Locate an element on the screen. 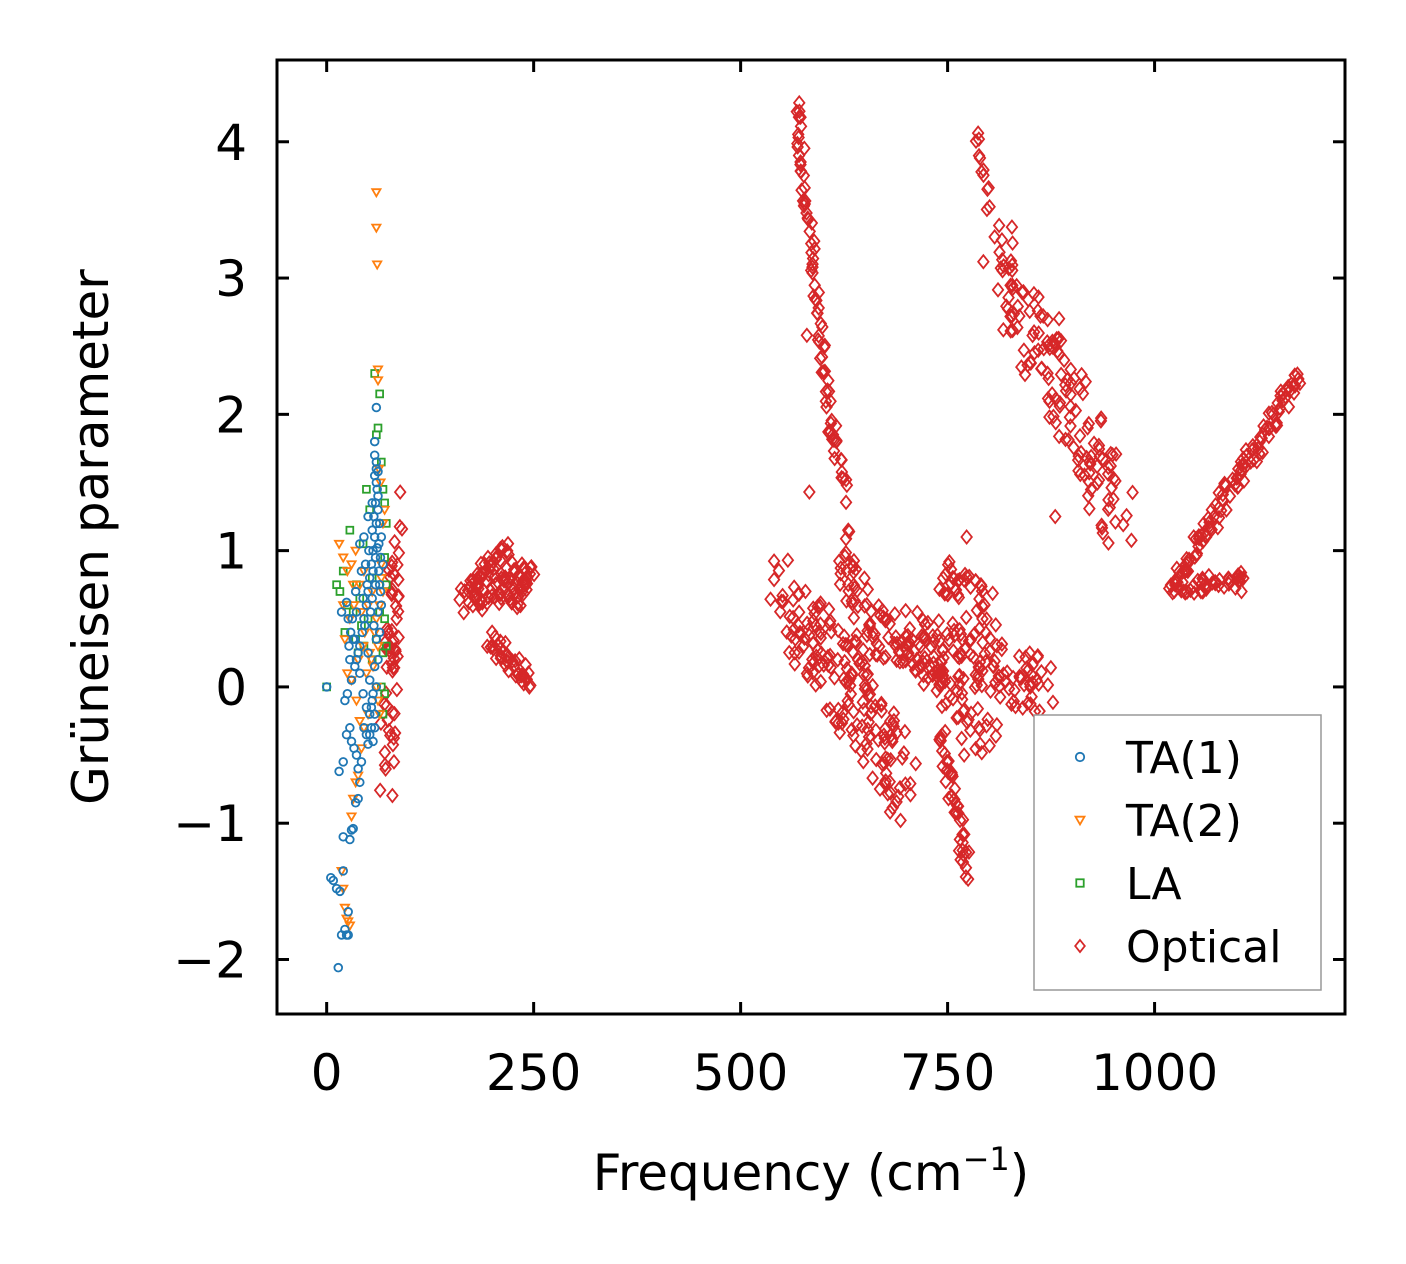  legend-marker is located at coordinates (1080, 757).